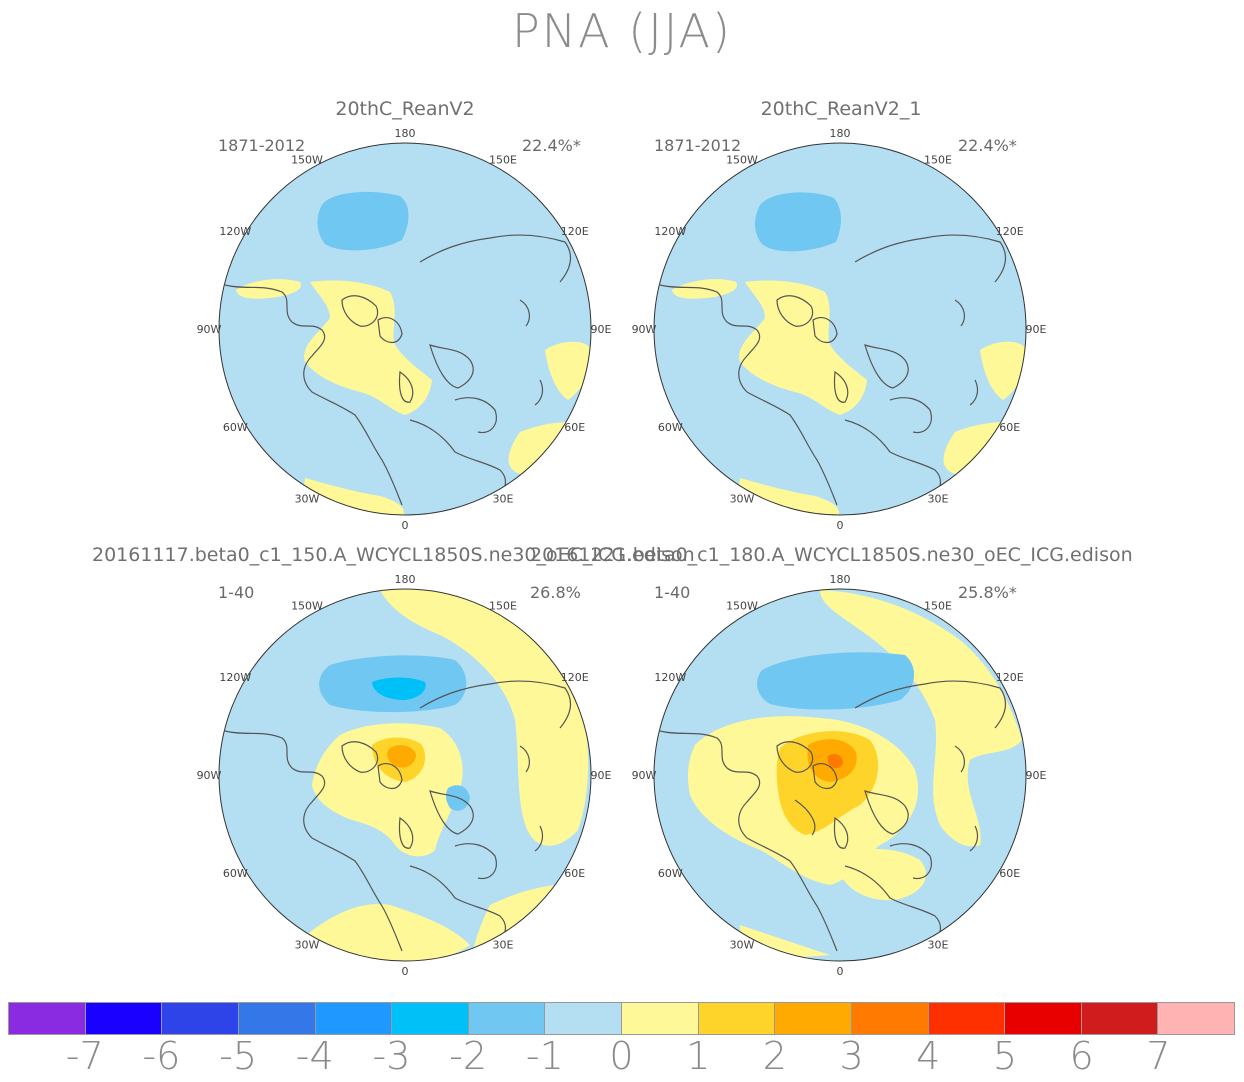 Image resolution: width=1244 pixels, height=1082 pixels. I want to click on lon-label-1-2: 120E, so click(575, 231).